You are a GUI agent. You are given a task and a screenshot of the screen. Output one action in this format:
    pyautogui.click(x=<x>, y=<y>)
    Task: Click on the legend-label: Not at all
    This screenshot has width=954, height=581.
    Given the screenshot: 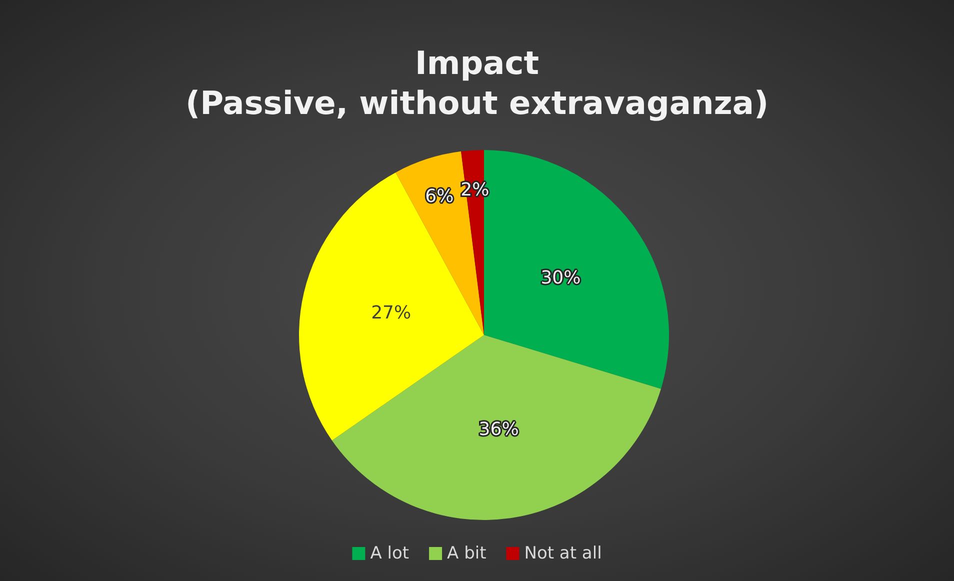 What is the action you would take?
    pyautogui.click(x=563, y=554)
    